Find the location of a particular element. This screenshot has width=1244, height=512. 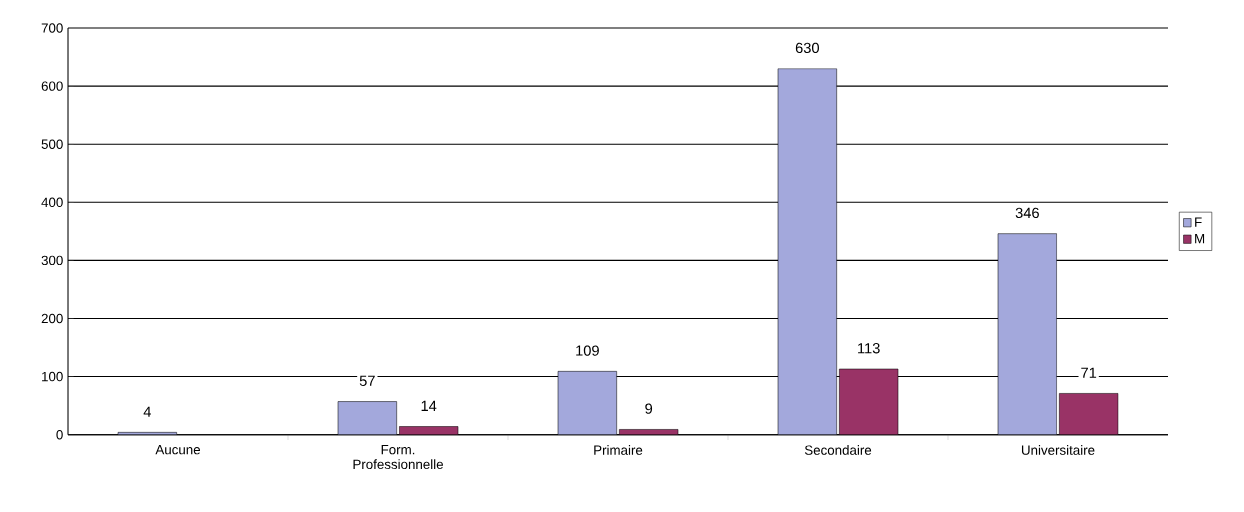

x-tick-label: Universitaire is located at coordinates (1058, 450).